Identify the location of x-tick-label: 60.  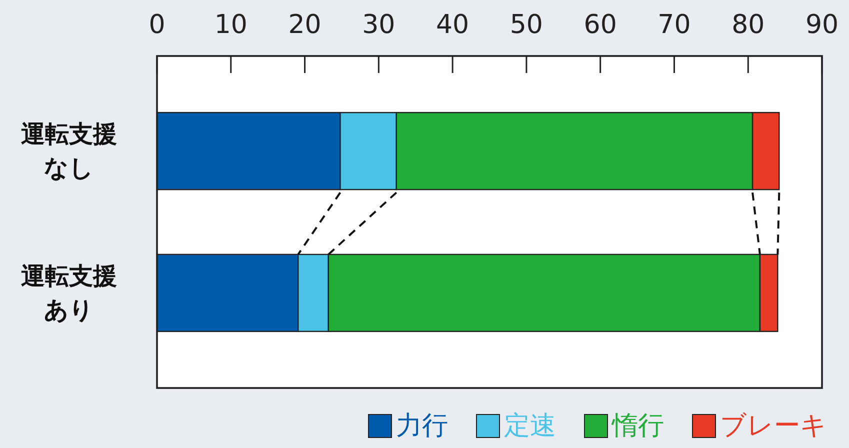
(600, 25).